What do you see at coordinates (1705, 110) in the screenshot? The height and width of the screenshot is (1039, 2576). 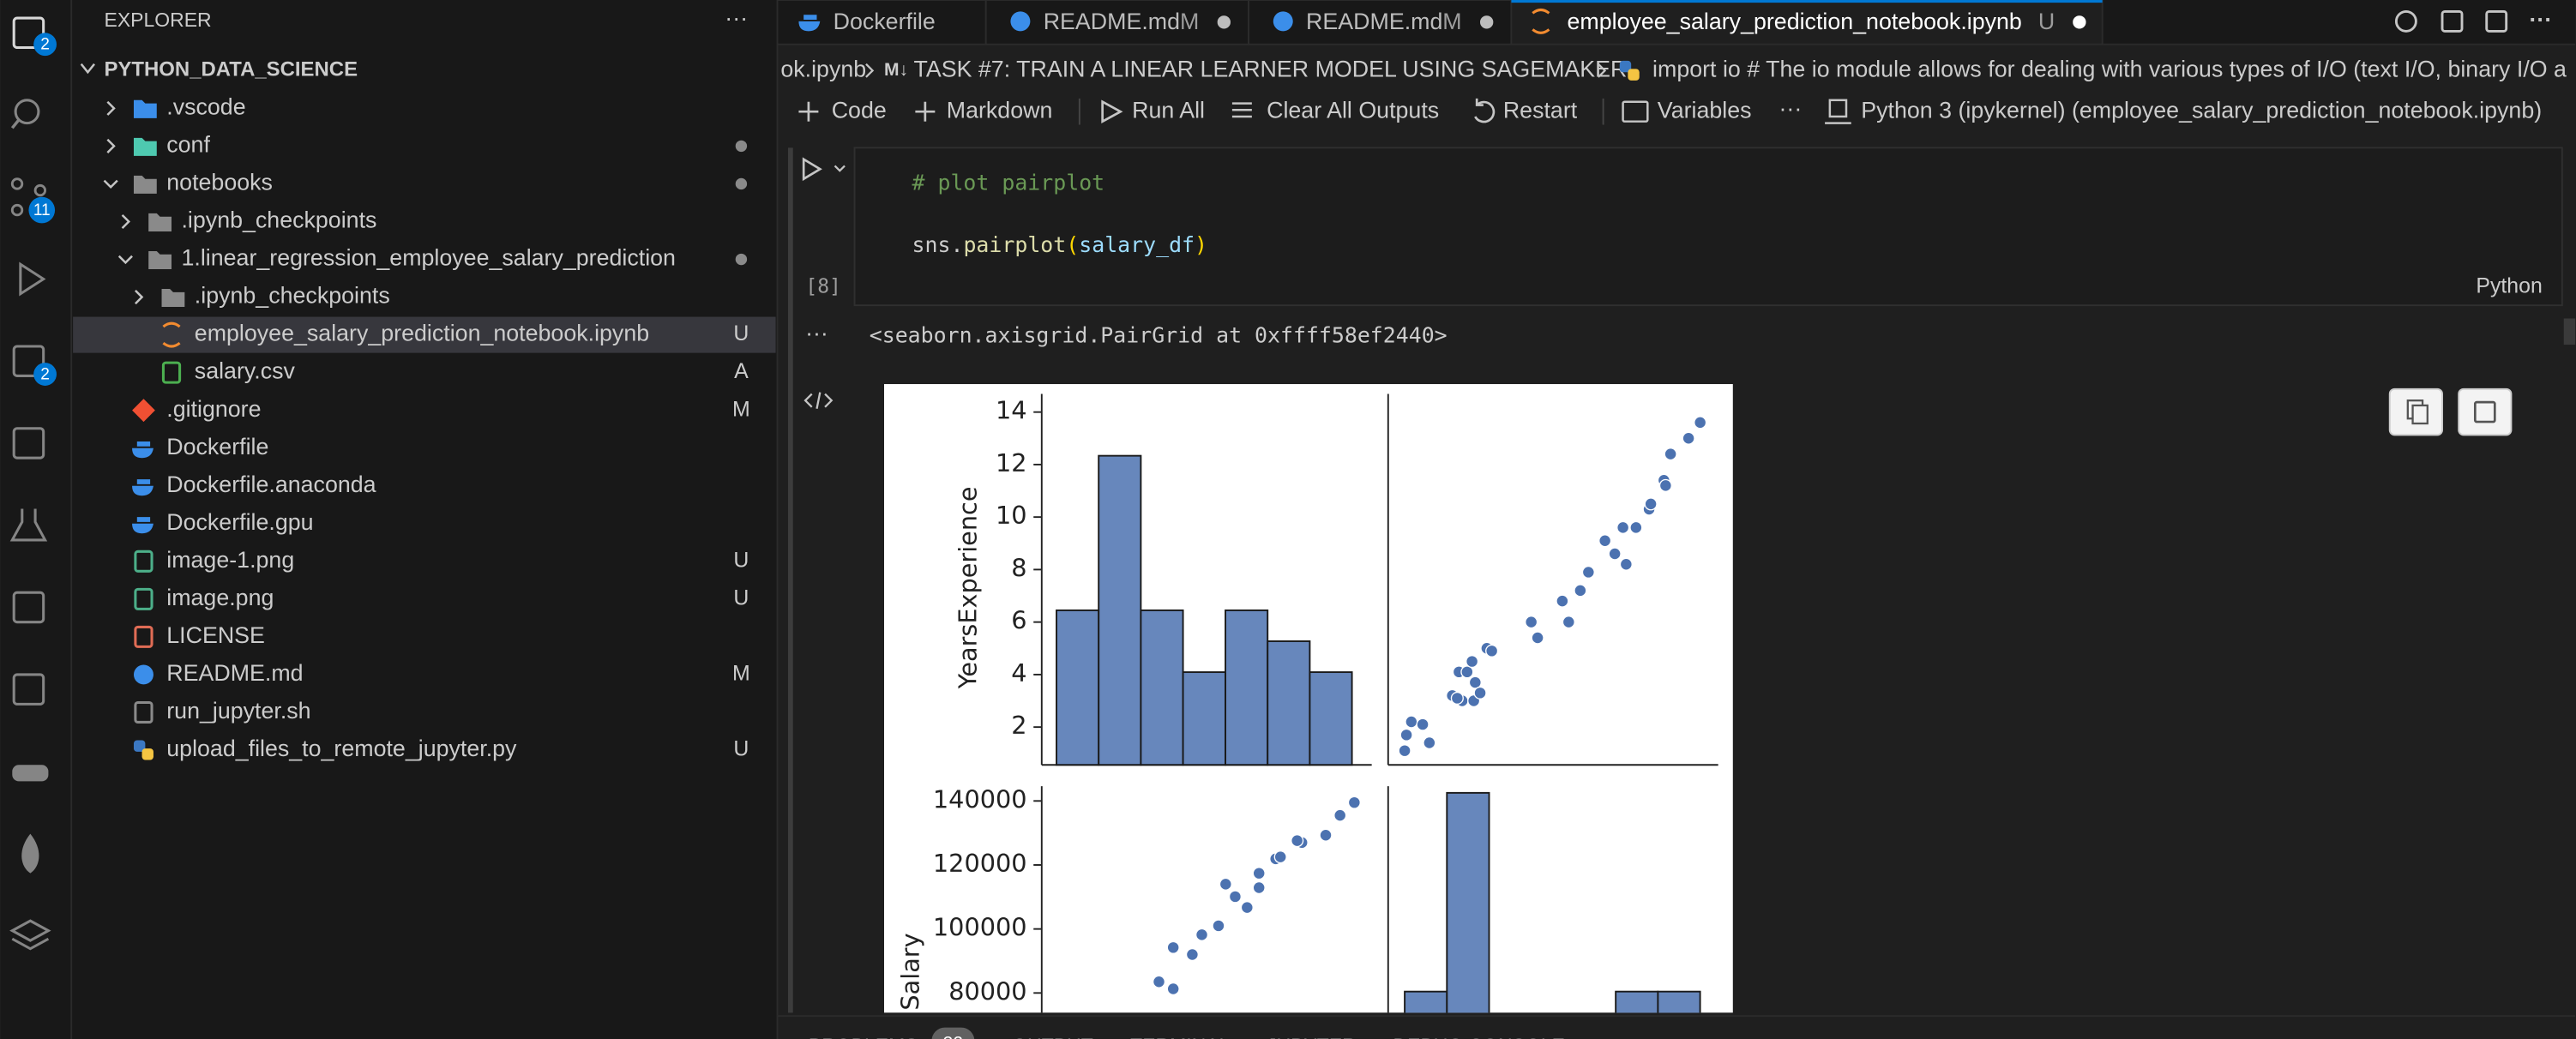 I see `toolbar-button: Variables` at bounding box center [1705, 110].